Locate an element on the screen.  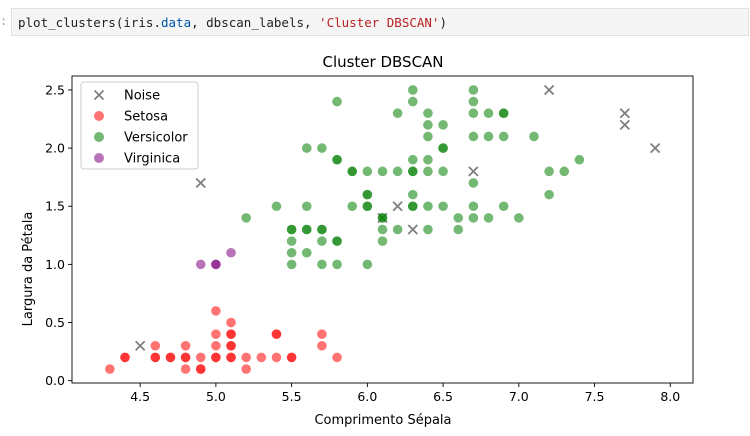
chart-title: Cluster DBSCAN is located at coordinates (382, 62).